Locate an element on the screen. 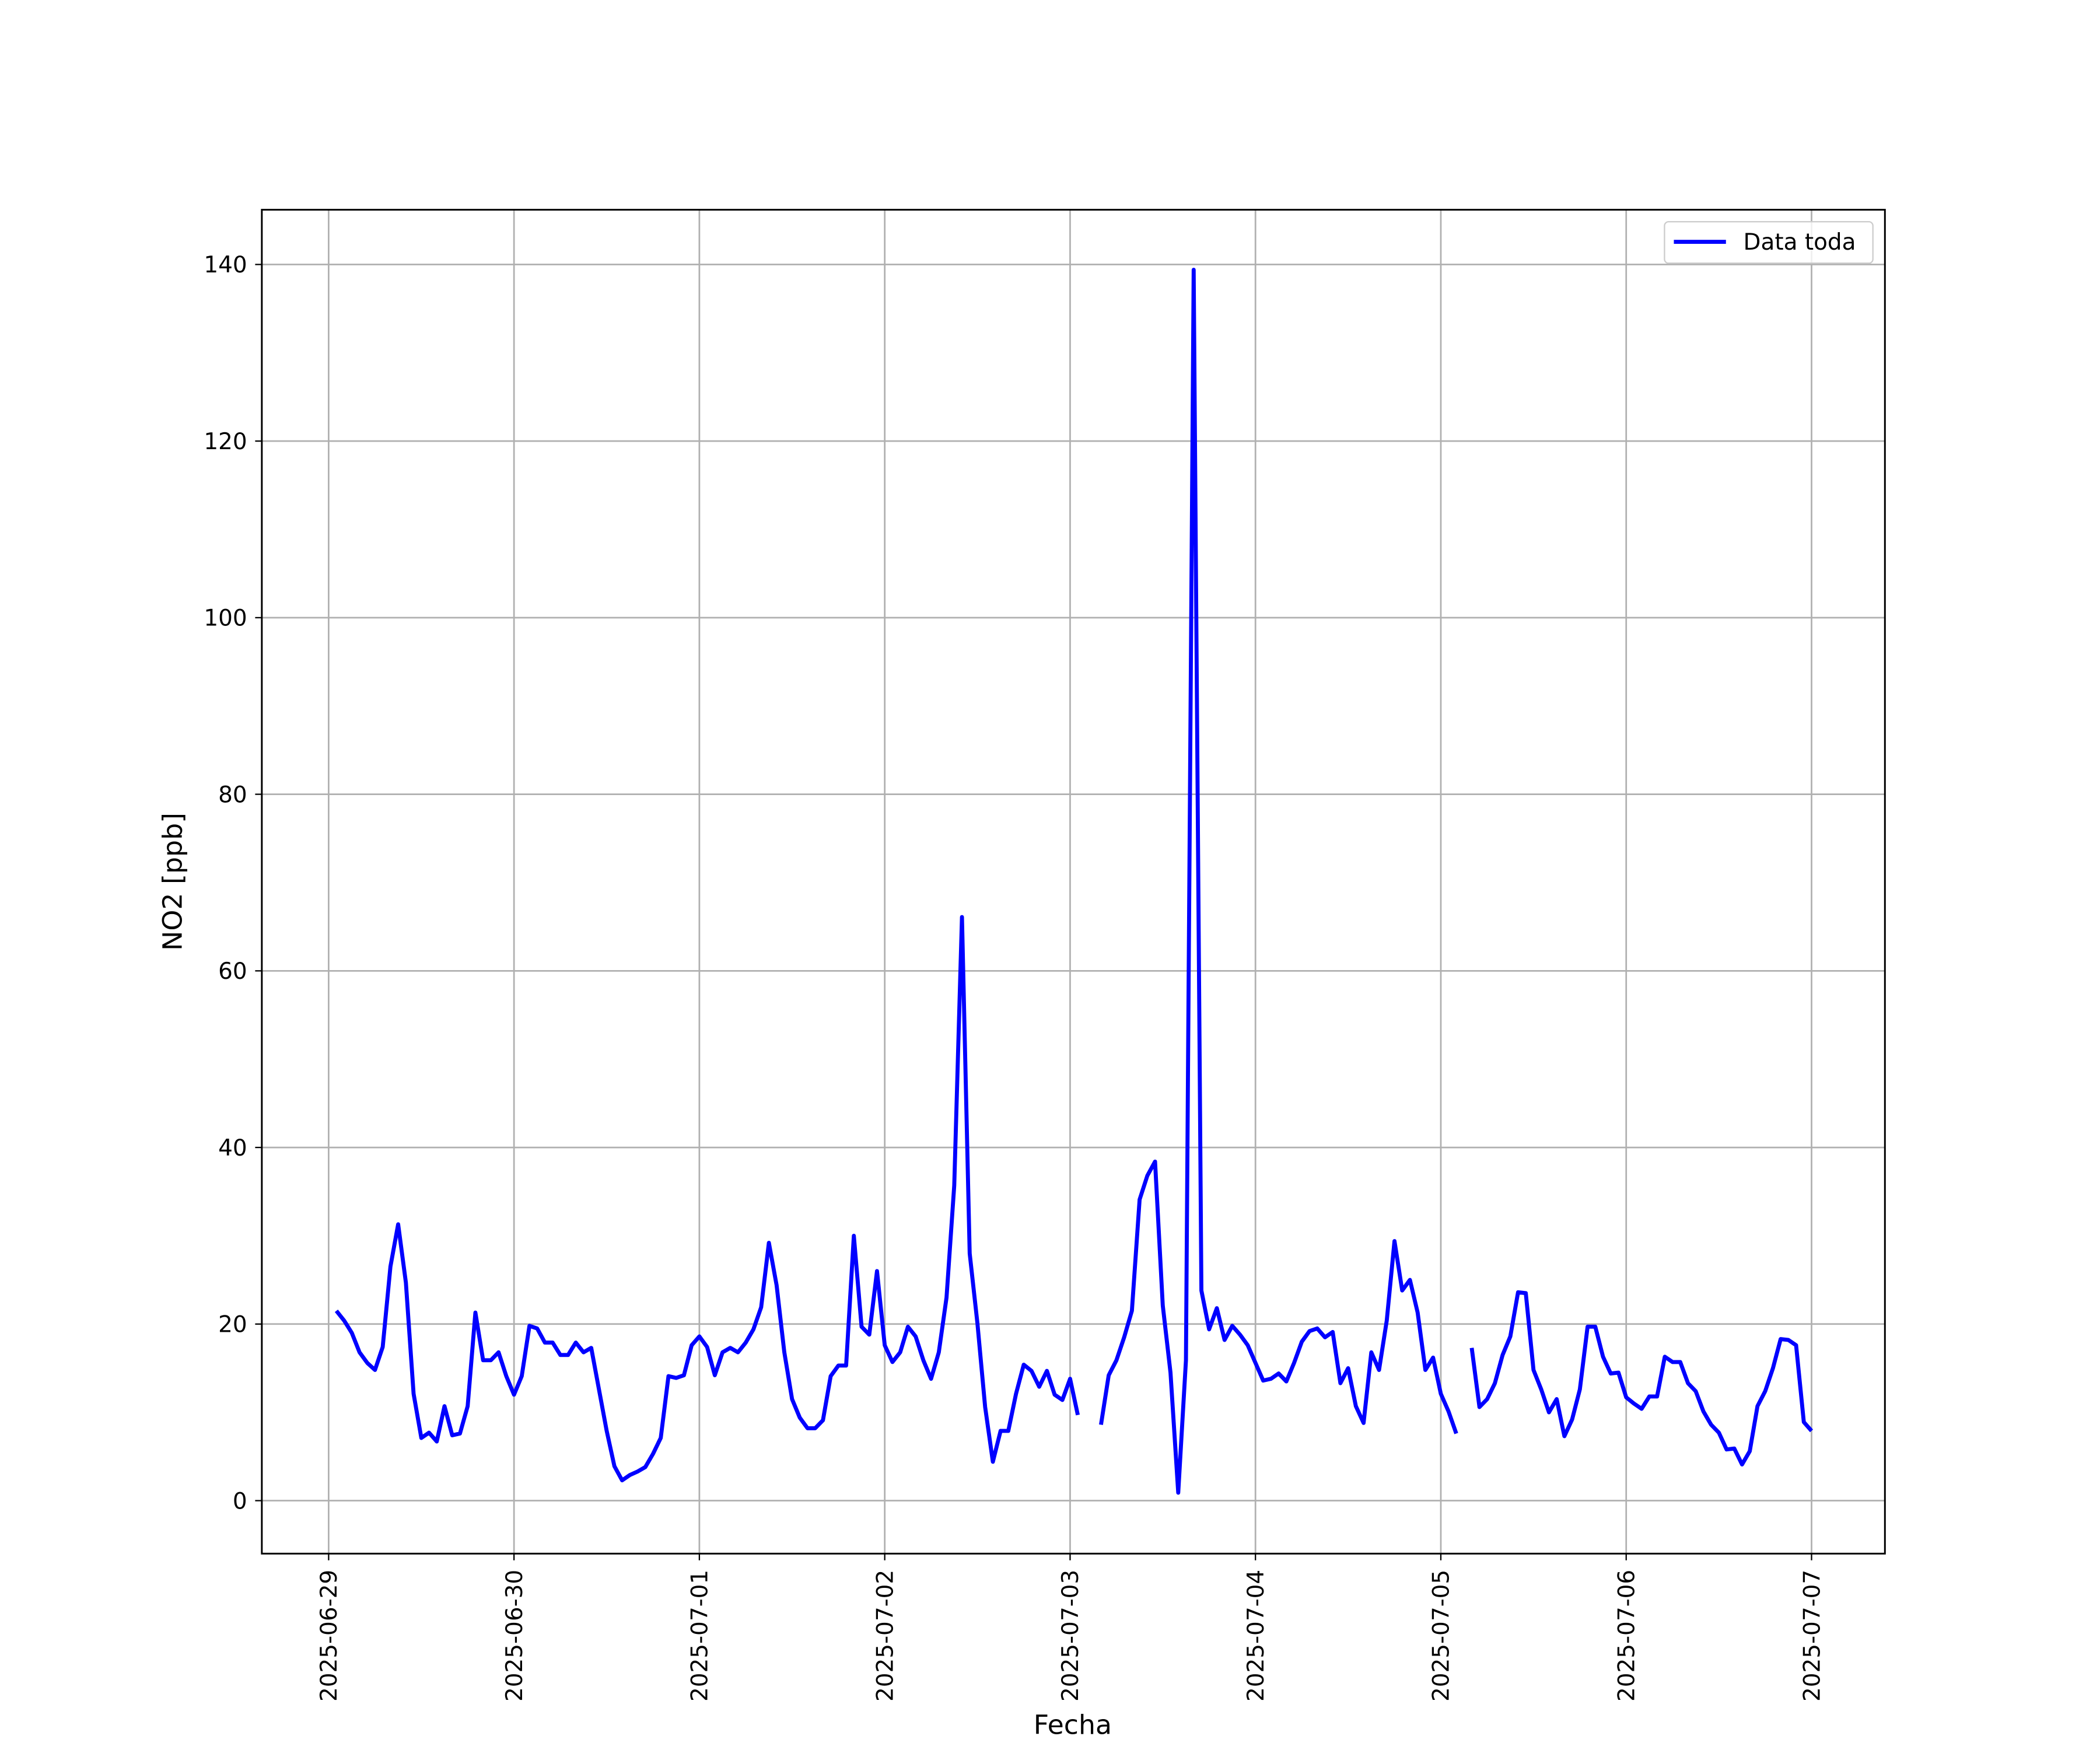 The image size is (2100, 1750). legend: Data toda is located at coordinates (1769, 242).